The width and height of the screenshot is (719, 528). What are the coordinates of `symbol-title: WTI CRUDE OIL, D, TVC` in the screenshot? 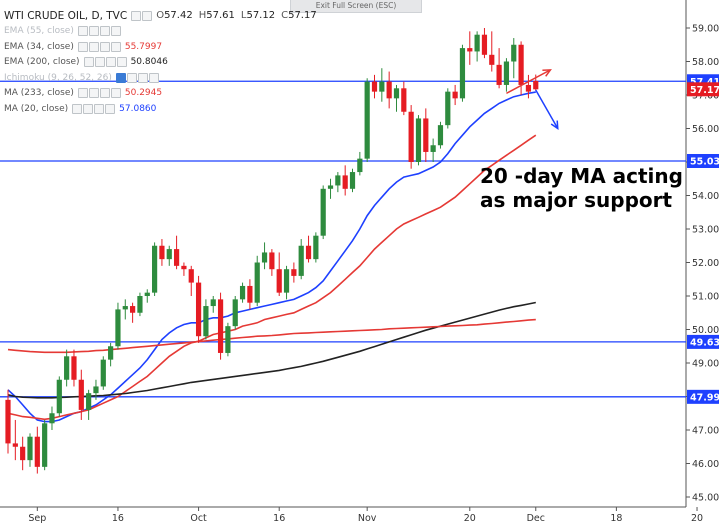 It's located at (66, 15).